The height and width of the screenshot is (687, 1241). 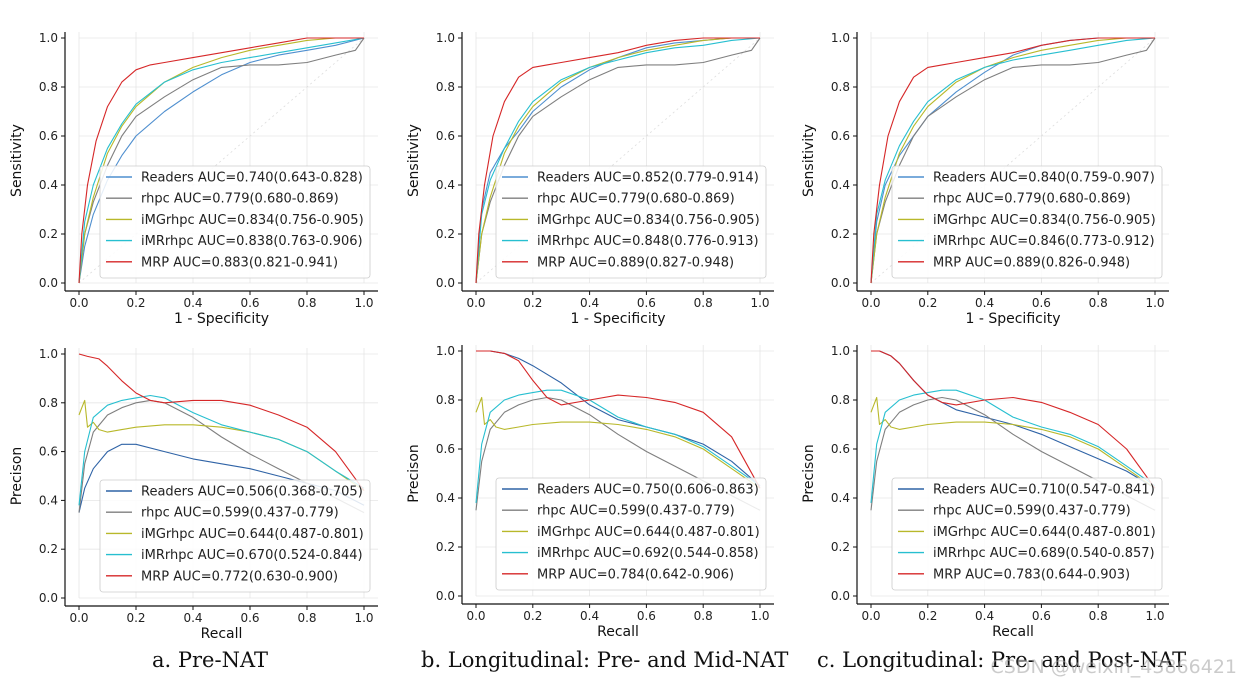 I want to click on legend-label-Readers: Readers AUC=0.740(0.643-0.828), so click(x=252, y=178).